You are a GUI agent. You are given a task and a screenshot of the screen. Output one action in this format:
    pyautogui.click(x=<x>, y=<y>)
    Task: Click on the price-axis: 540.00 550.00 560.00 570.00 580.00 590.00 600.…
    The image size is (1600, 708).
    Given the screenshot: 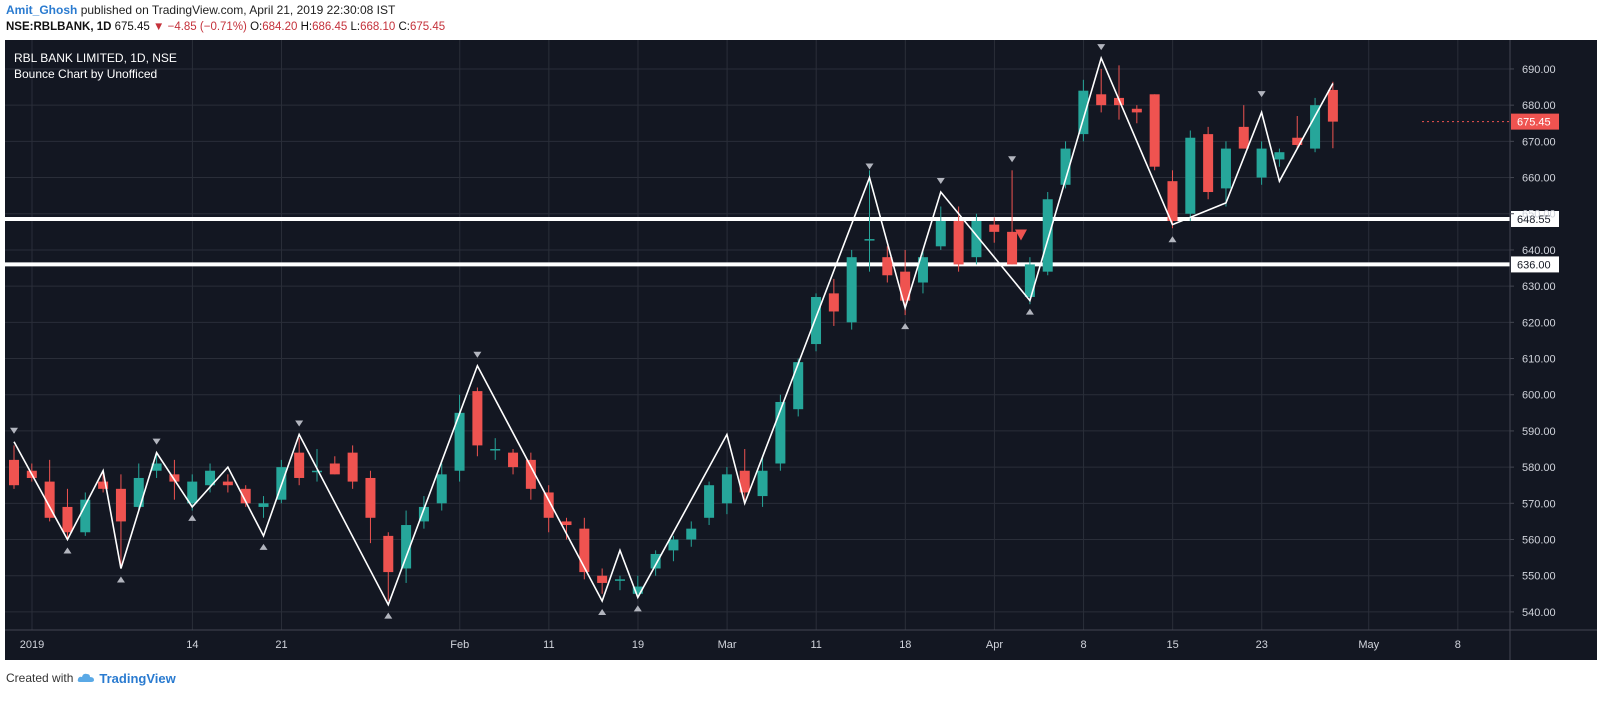 What is the action you would take?
    pyautogui.click(x=1490, y=350)
    